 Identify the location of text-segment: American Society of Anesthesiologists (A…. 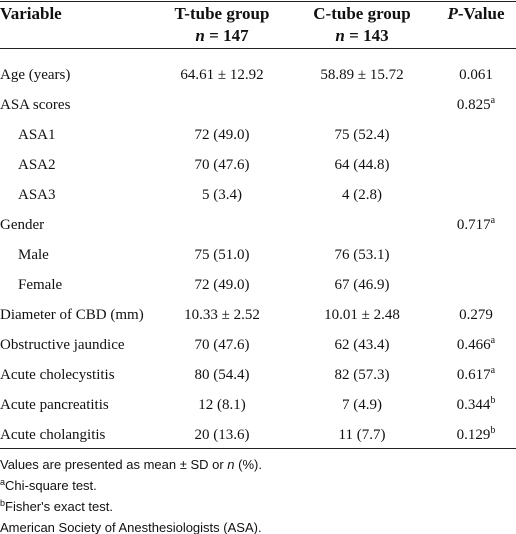
(131, 527).